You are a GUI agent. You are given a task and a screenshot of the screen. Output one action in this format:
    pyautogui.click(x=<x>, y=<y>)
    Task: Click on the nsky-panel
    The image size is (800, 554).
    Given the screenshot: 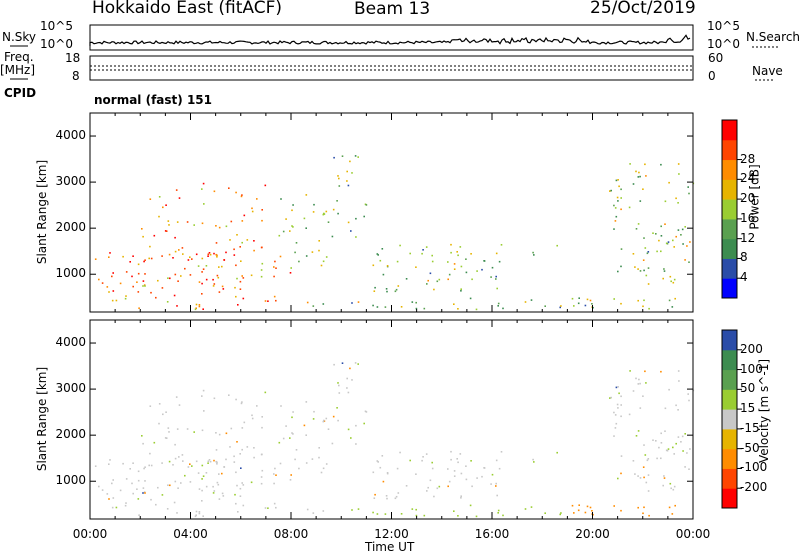 What is the action you would take?
    pyautogui.click(x=391, y=37)
    